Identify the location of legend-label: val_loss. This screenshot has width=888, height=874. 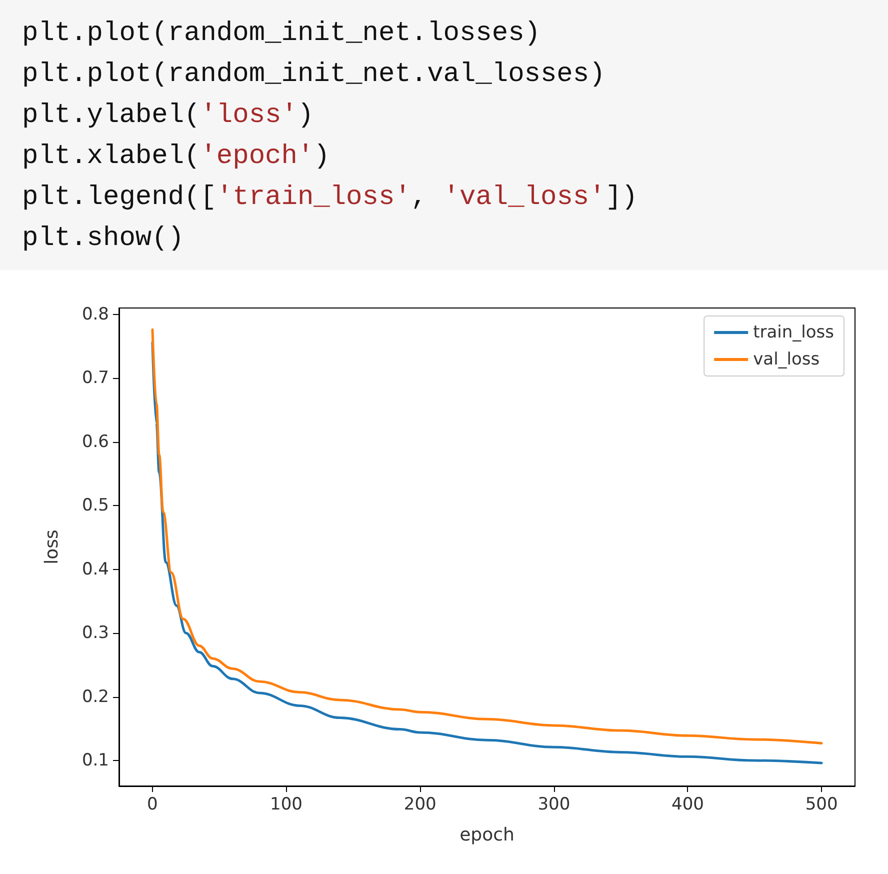
(786, 360).